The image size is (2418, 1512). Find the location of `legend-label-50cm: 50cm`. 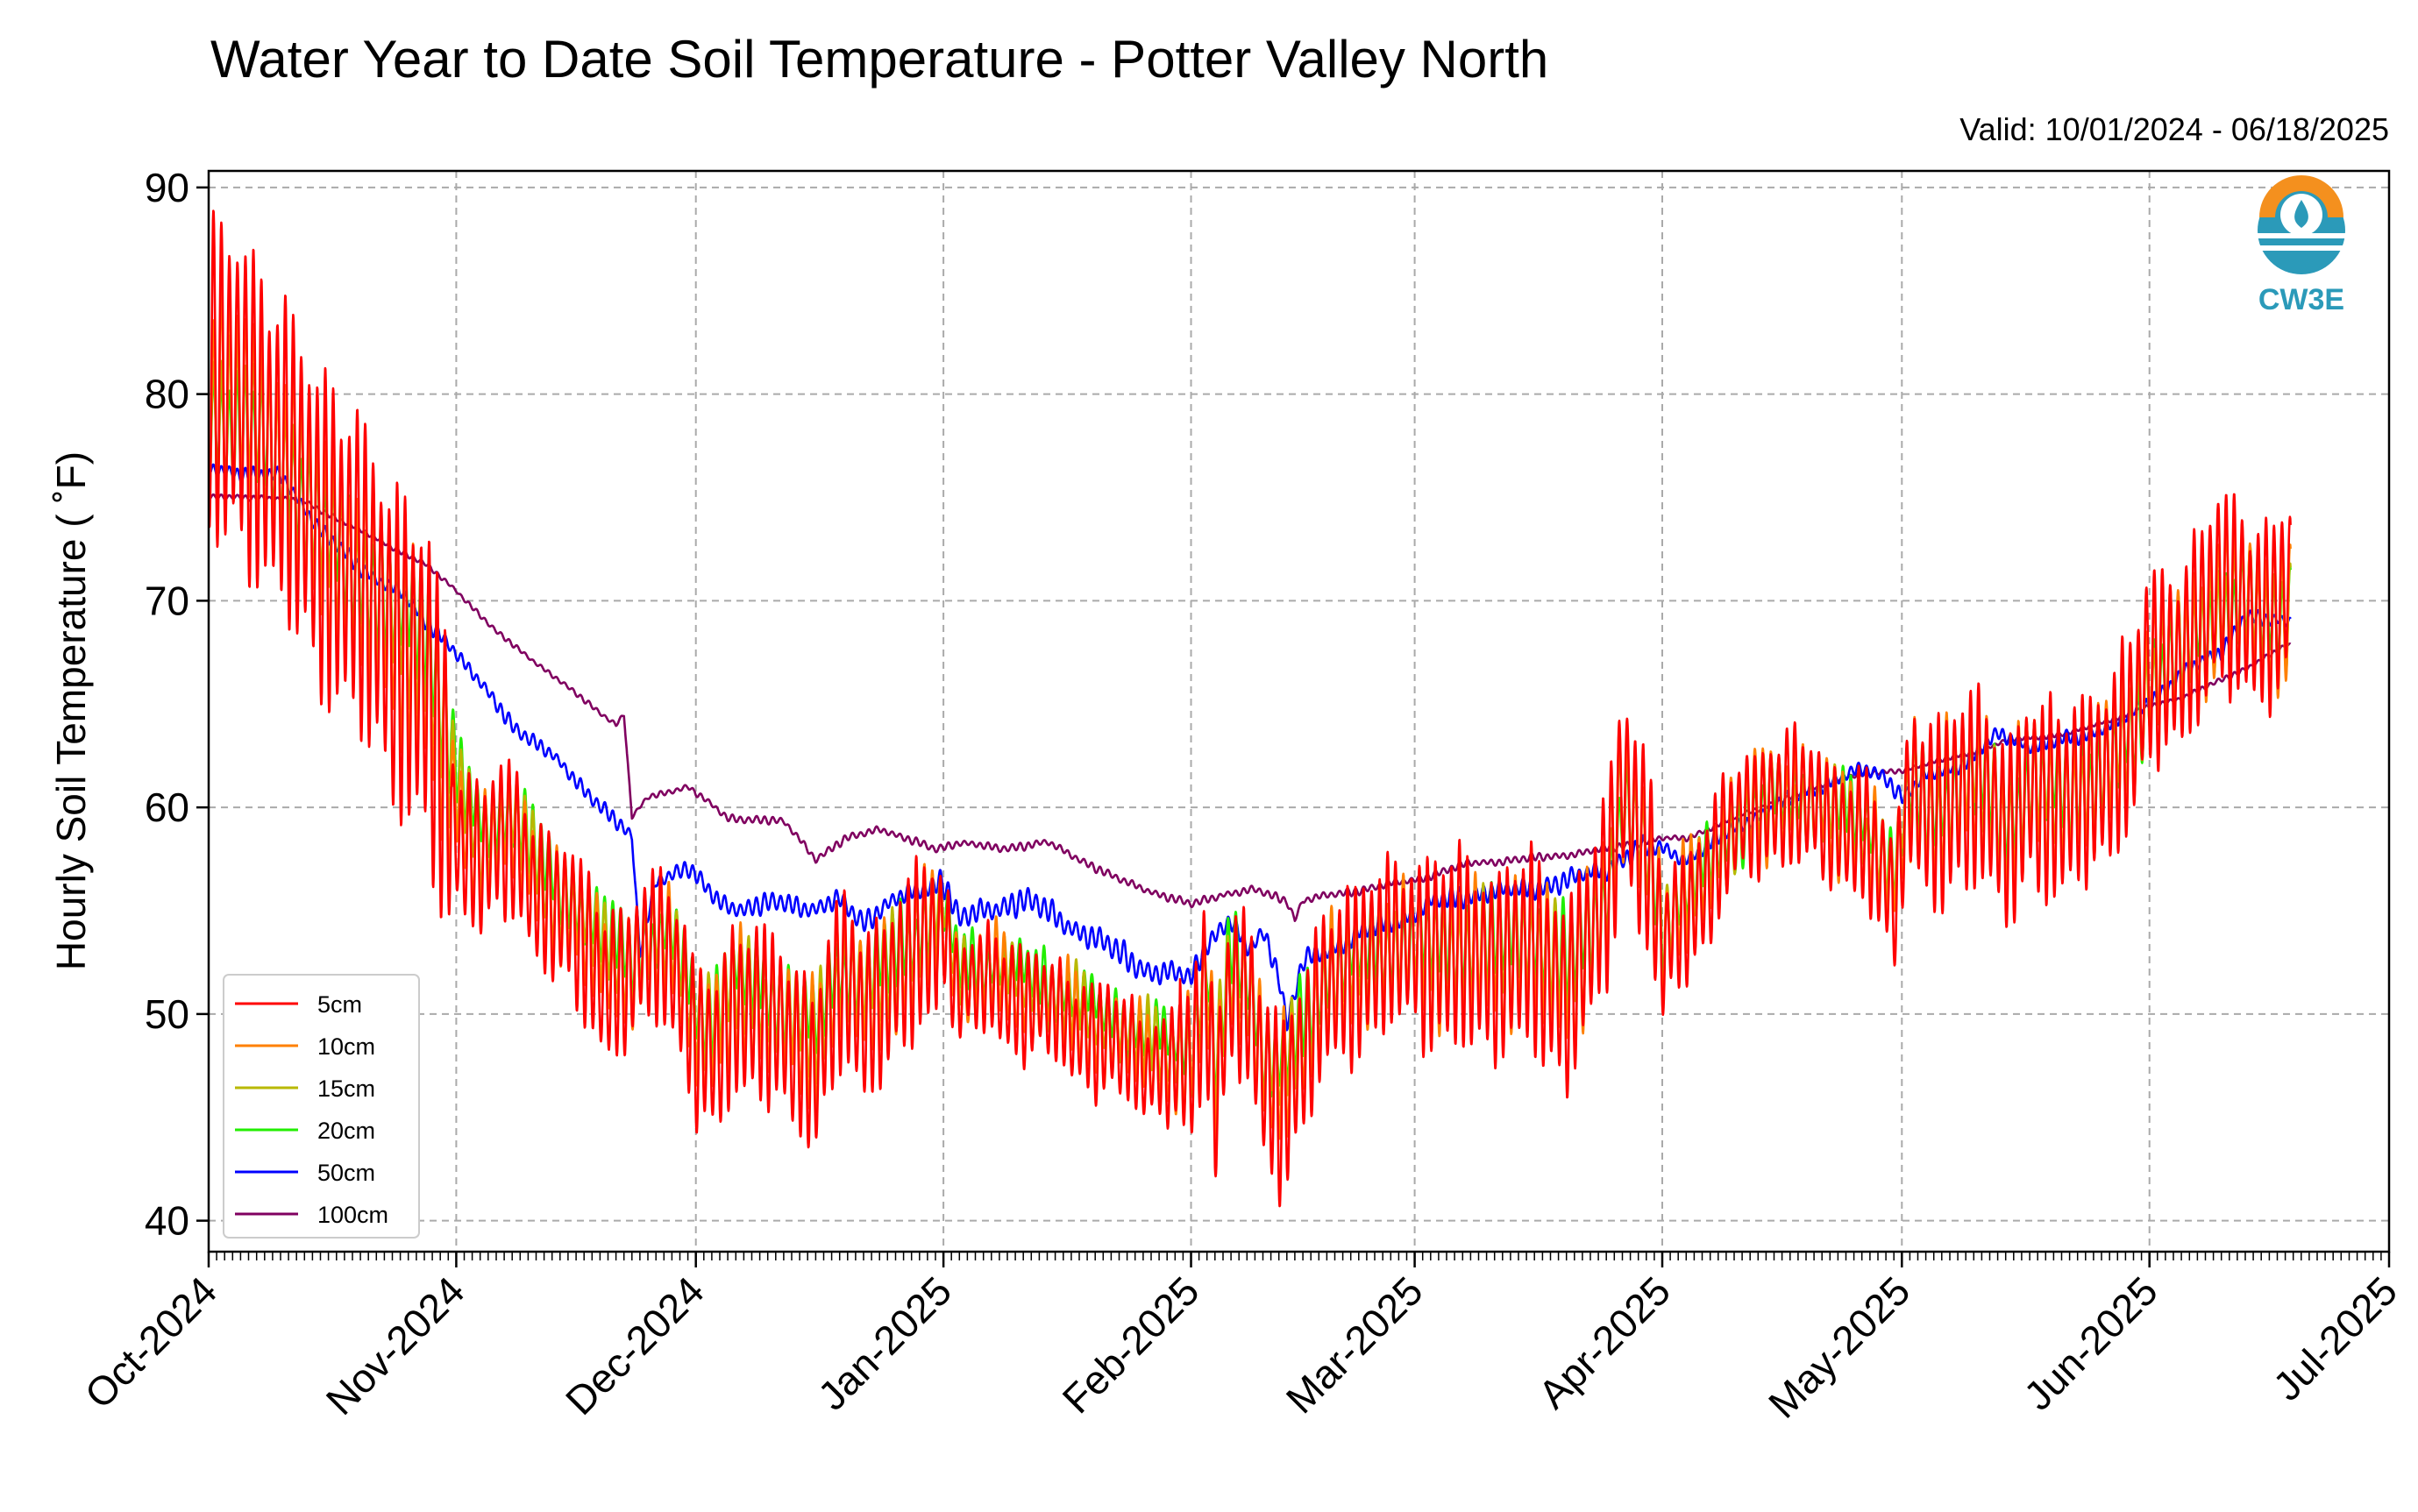

legend-label-50cm: 50cm is located at coordinates (346, 1173).